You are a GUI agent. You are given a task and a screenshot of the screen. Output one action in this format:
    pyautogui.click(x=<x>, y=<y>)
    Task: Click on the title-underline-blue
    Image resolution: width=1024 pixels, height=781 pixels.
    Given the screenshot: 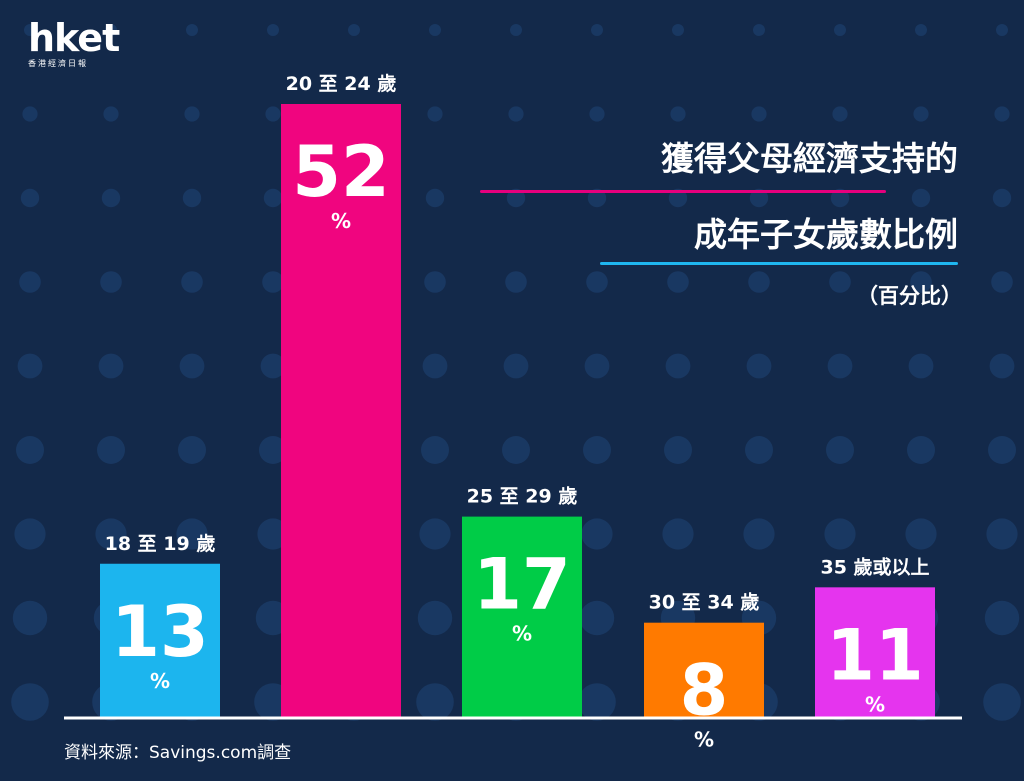 What is the action you would take?
    pyautogui.click(x=779, y=263)
    